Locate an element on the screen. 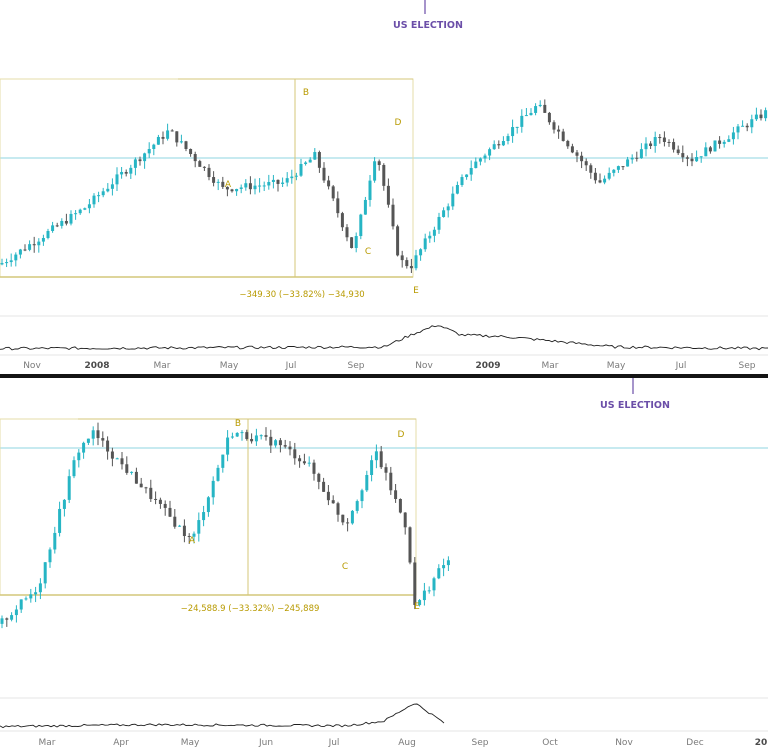 The width and height of the screenshot is (768, 750). top-point-e: E is located at coordinates (416, 291).